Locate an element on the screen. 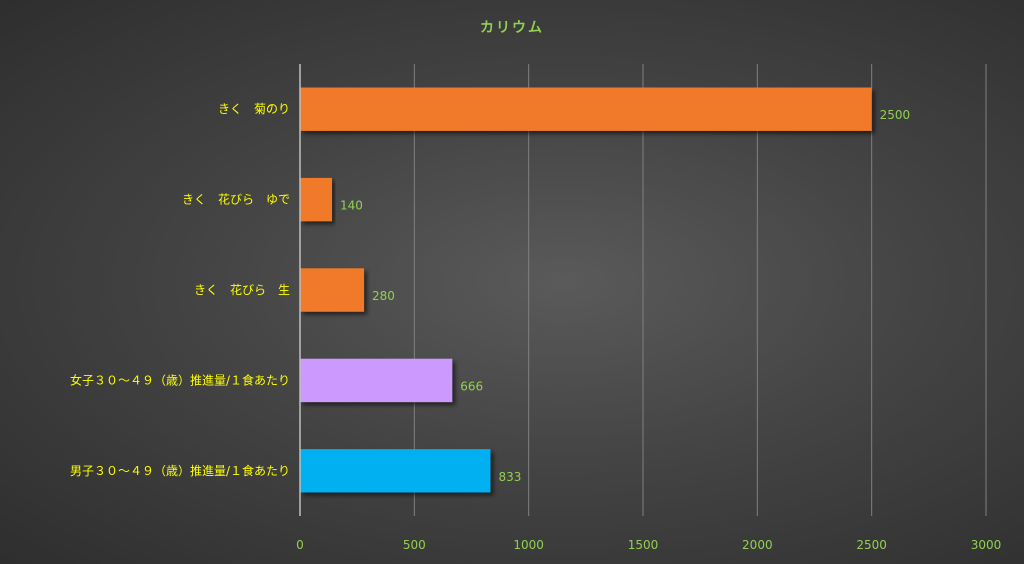 This screenshot has height=564, width=1024. x-tick-label: 1000 is located at coordinates (528, 545).